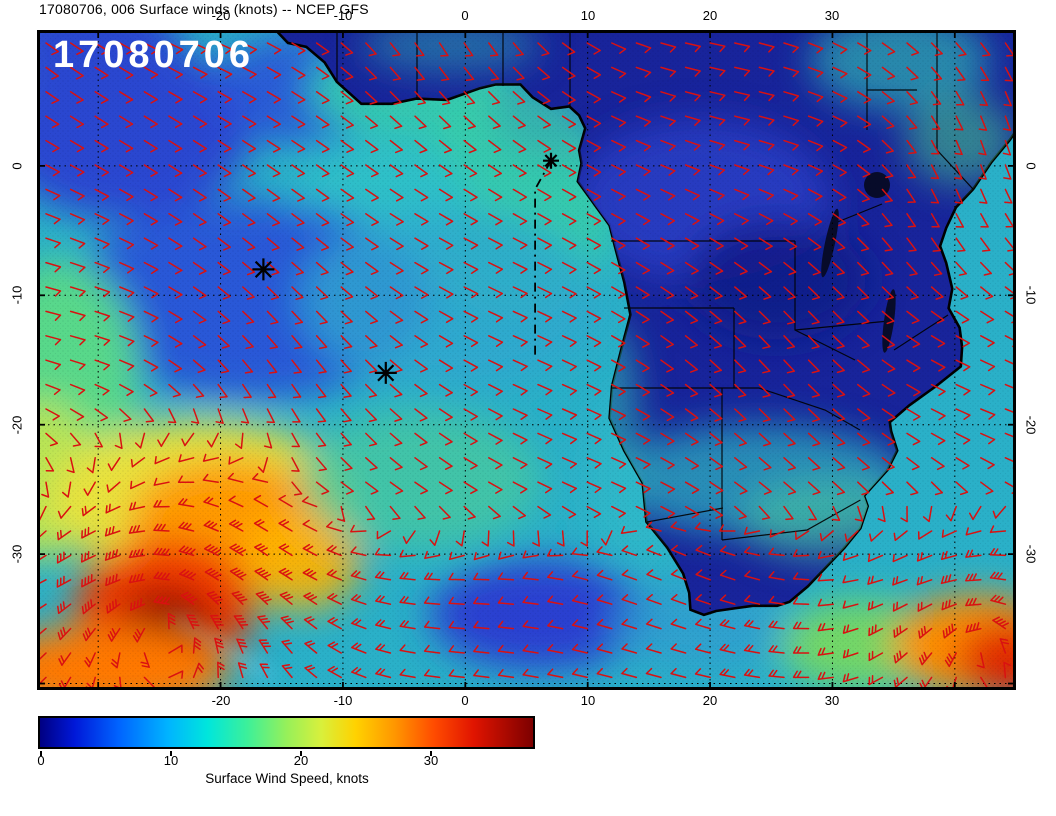 Image resolution: width=1056 pixels, height=816 pixels. Describe the element at coordinates (171, 760) in the screenshot. I see `colorbar-tick-label: 10` at that location.